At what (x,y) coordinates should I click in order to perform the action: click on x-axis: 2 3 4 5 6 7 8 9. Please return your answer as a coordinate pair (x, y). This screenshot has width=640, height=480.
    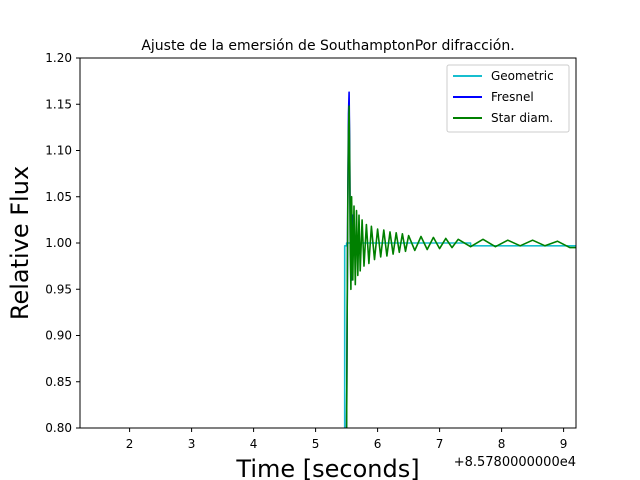
    Looking at the image, I should click on (347, 439).